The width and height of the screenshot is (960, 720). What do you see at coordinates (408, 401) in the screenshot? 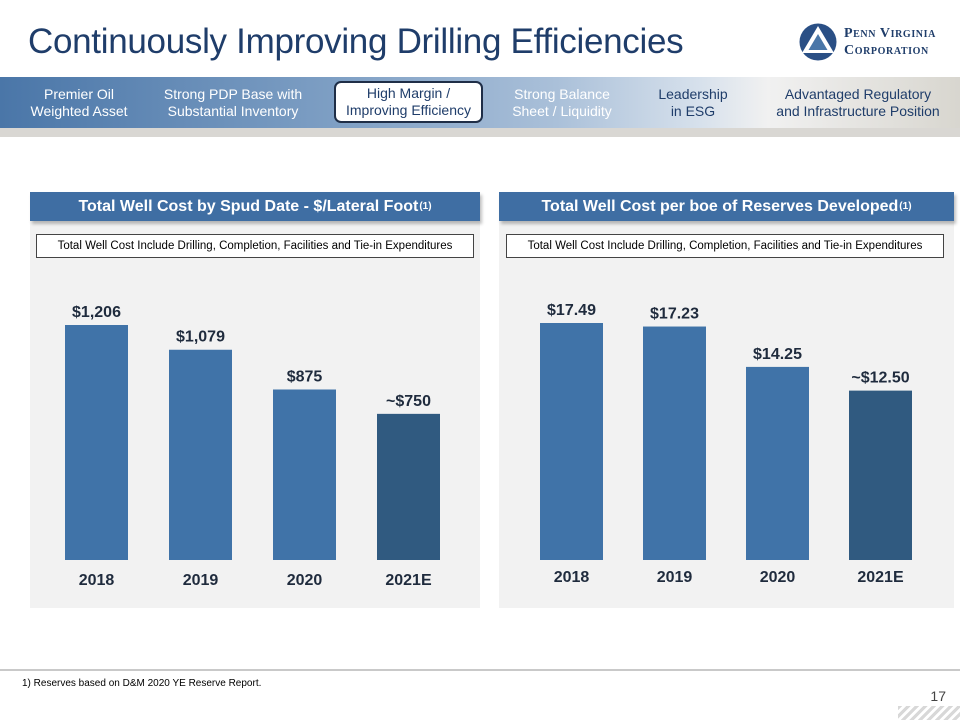
I see `data-label-2021e: ~$750` at bounding box center [408, 401].